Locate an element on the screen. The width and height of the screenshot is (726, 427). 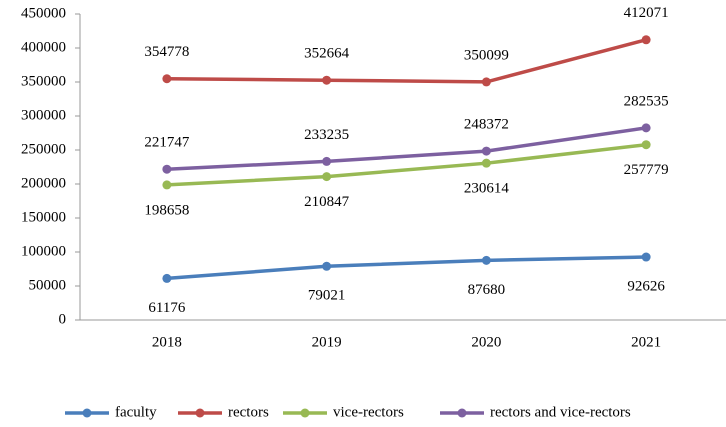
data-label: 248372 is located at coordinates (486, 125).